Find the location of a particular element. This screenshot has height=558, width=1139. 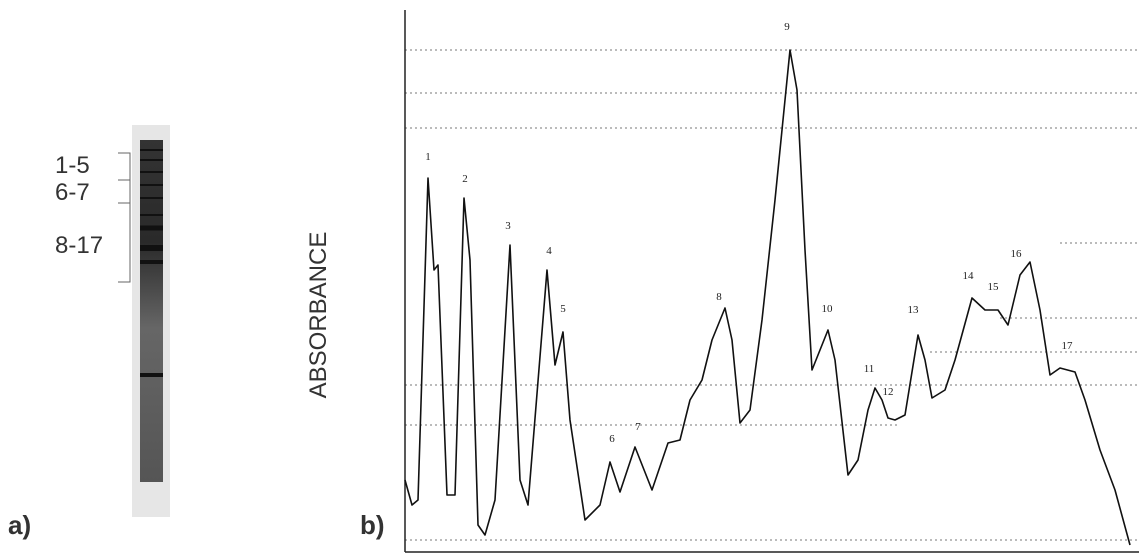

peak-label: 11 is located at coordinates (869, 369).